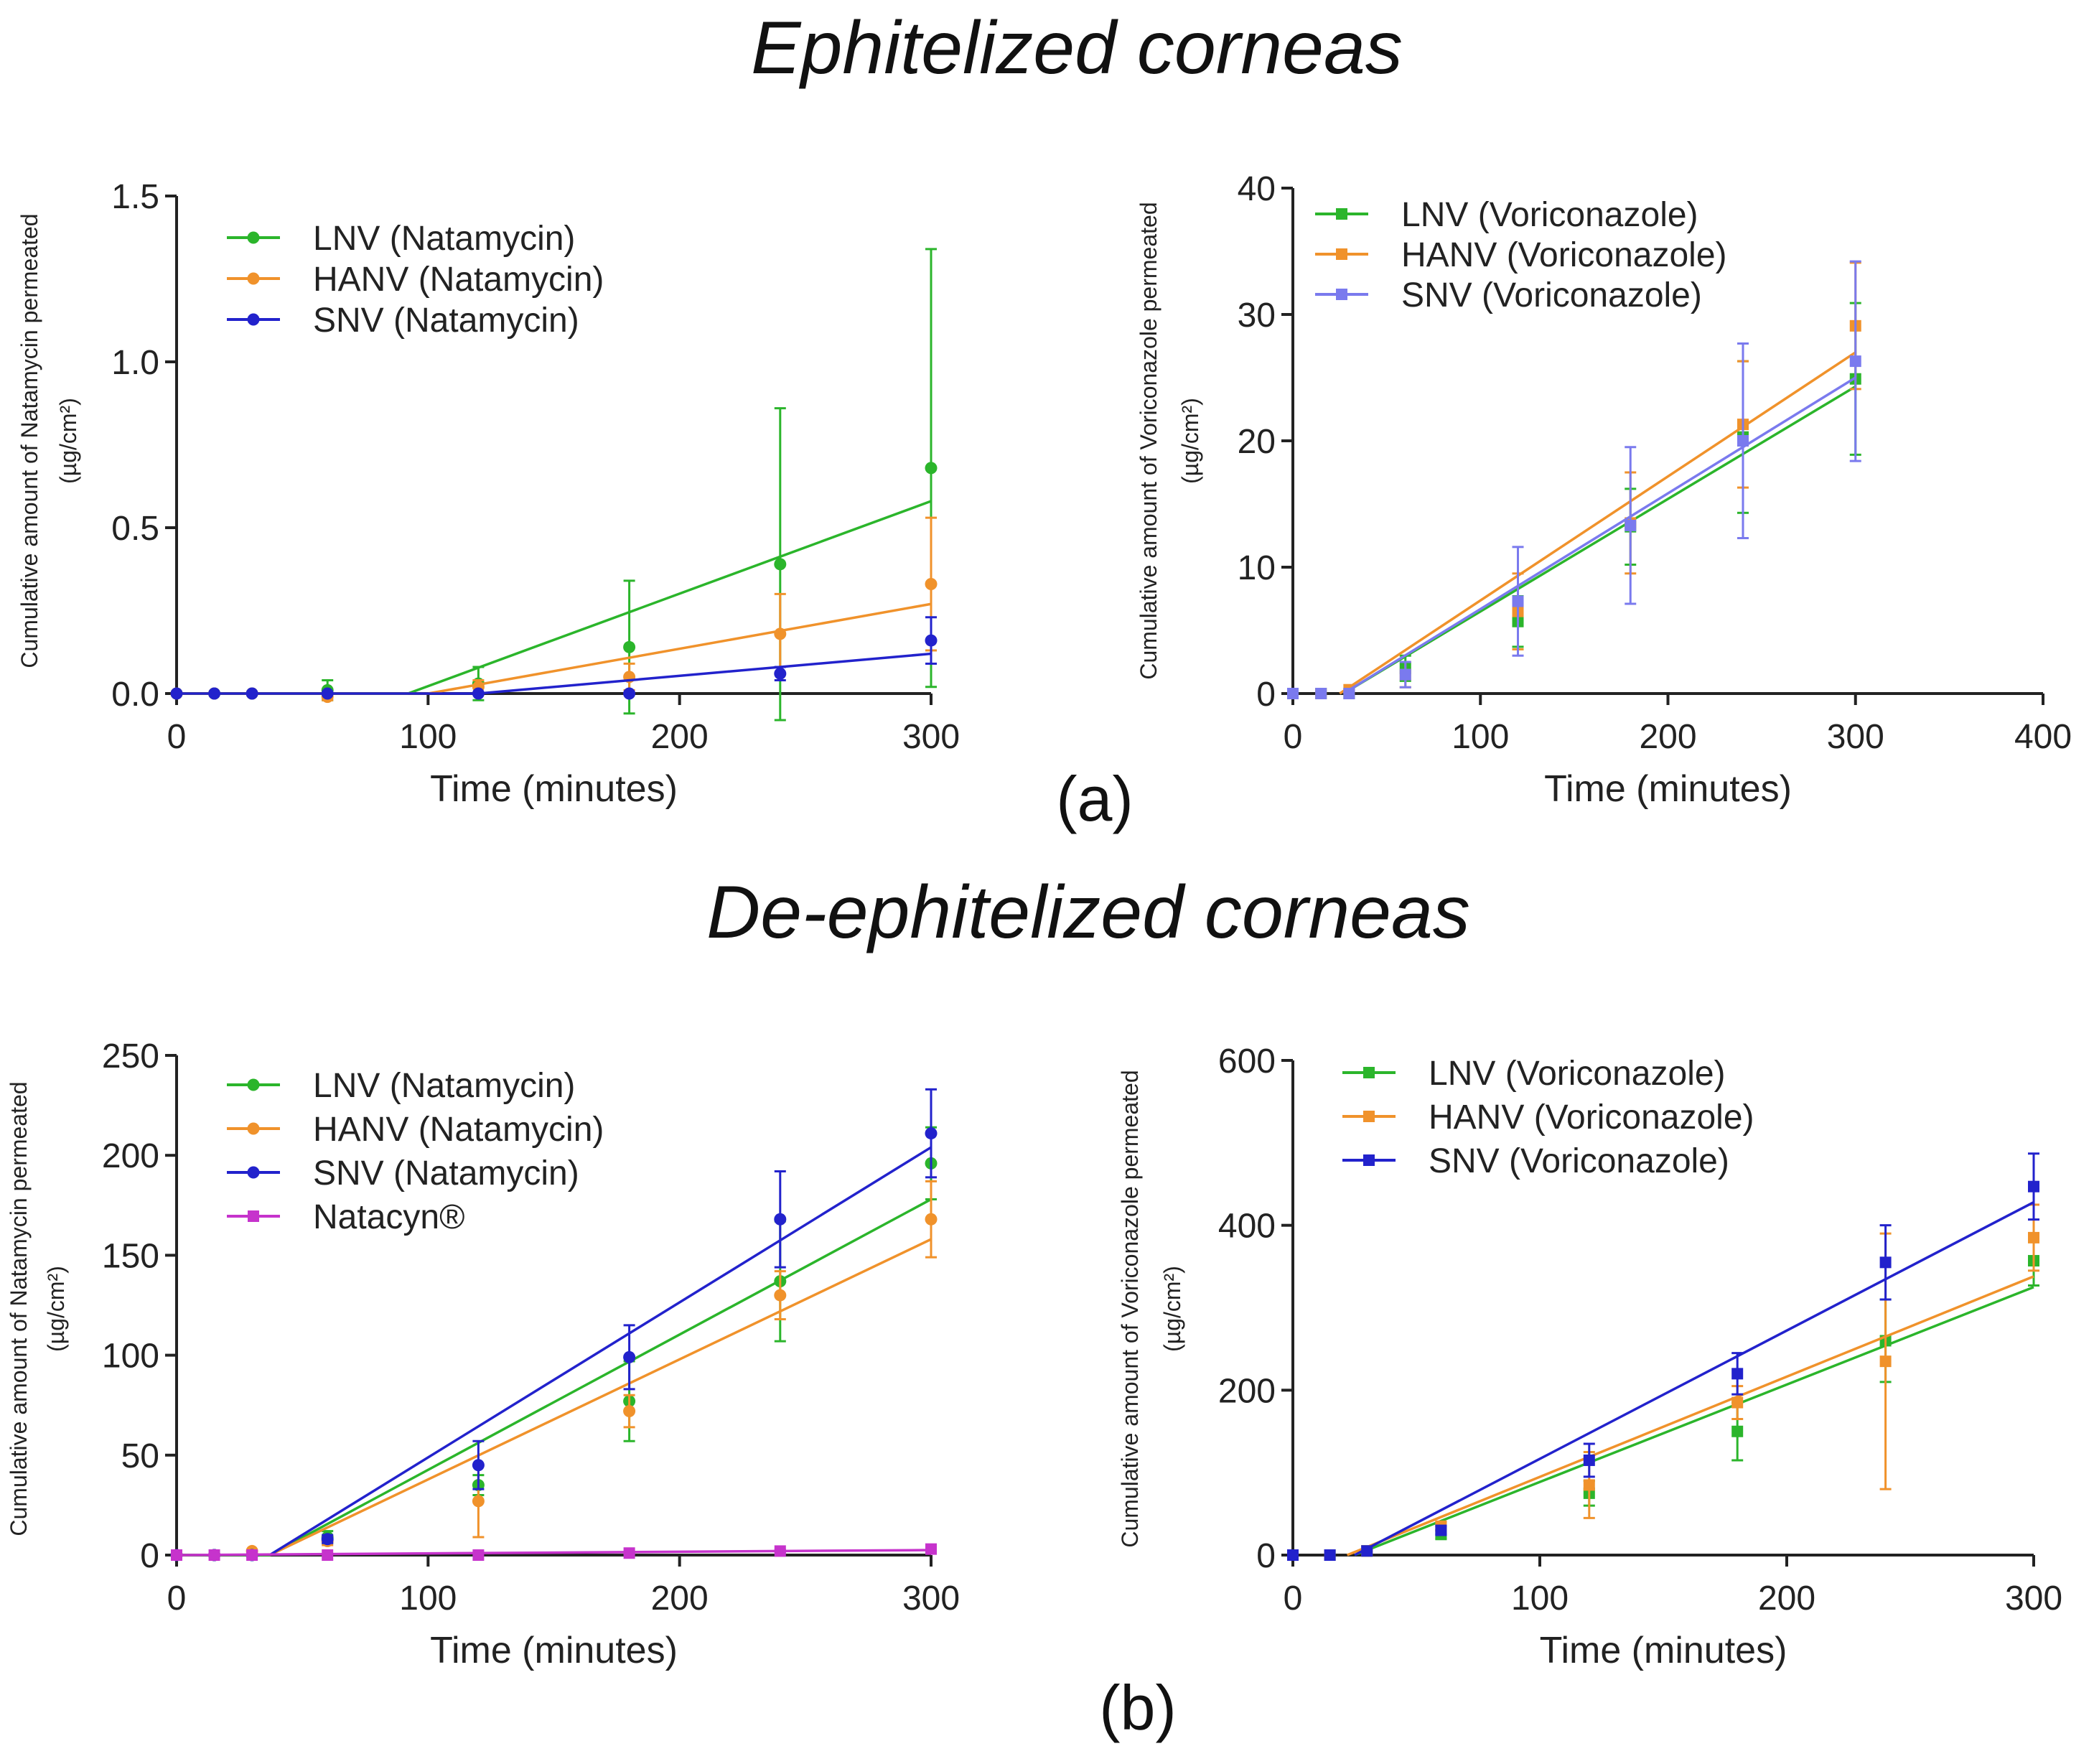 Image resolution: width=2094 pixels, height=1764 pixels. I want to click on y-tick-label: 20, so click(1257, 442).